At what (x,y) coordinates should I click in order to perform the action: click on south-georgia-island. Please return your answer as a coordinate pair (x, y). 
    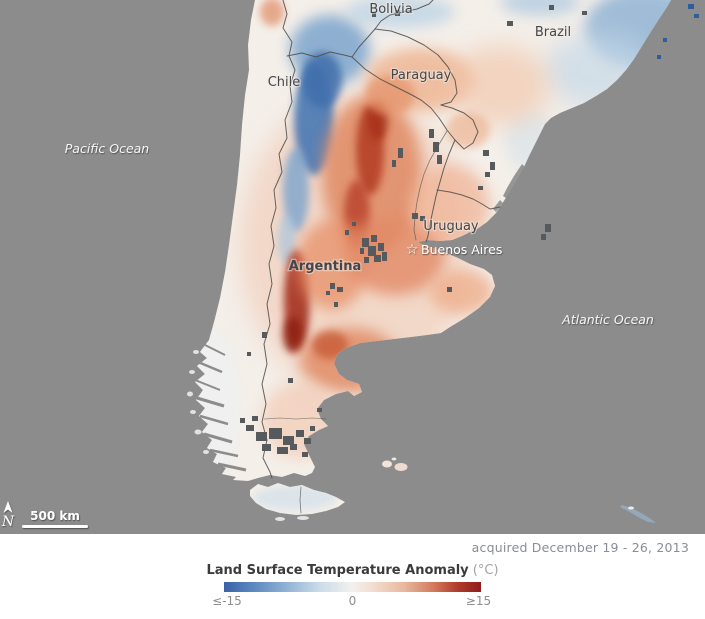
    Looking at the image, I should click on (638, 514).